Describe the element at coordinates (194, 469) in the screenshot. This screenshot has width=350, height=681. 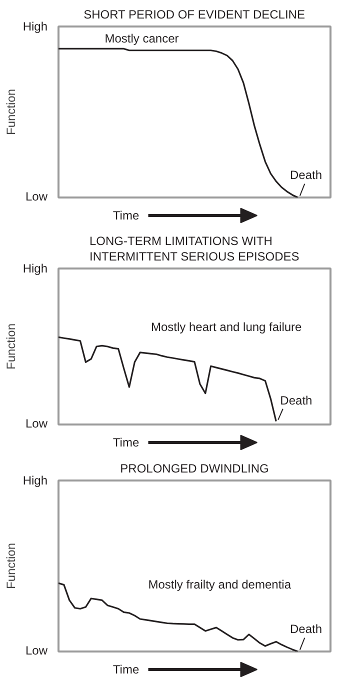
I see `chart-title: PROLONGED DWINDLING` at that location.